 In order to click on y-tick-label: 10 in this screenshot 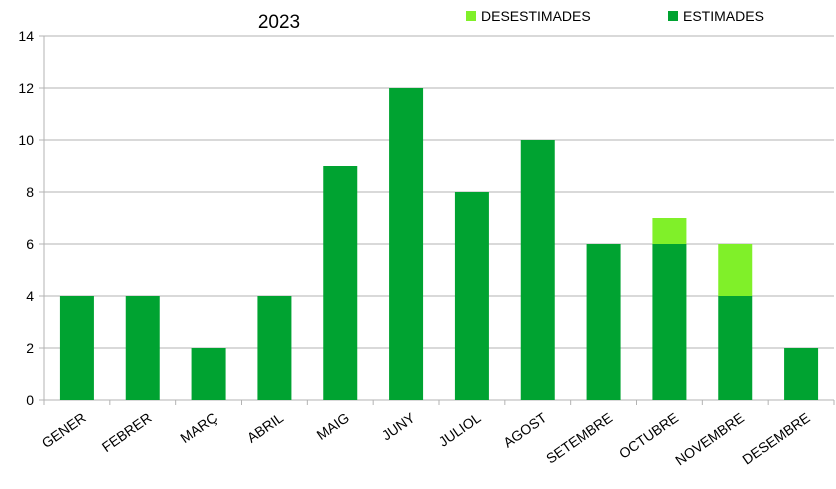, I will do `click(26, 140)`.